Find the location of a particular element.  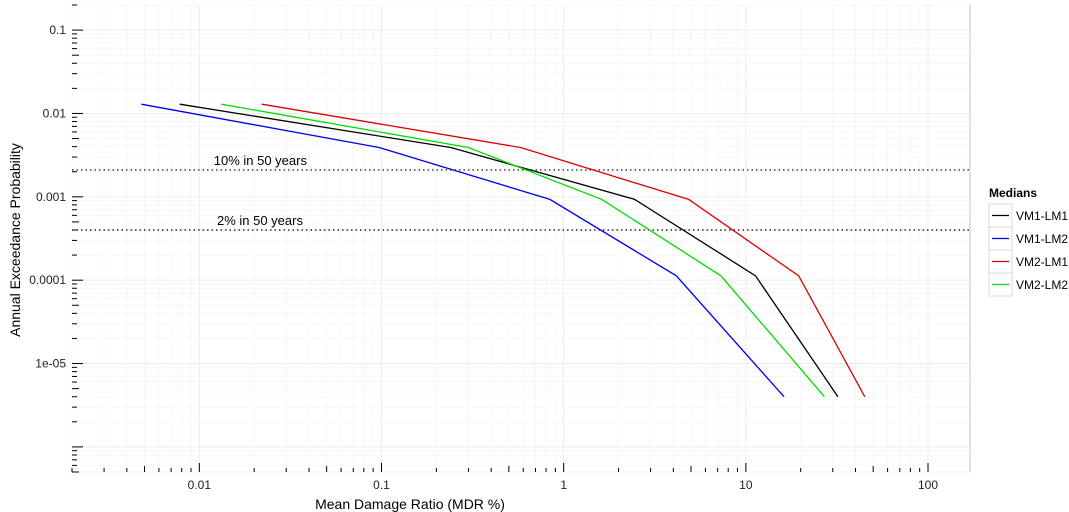

legend-label: VM1-LM1 is located at coordinates (1042, 216).